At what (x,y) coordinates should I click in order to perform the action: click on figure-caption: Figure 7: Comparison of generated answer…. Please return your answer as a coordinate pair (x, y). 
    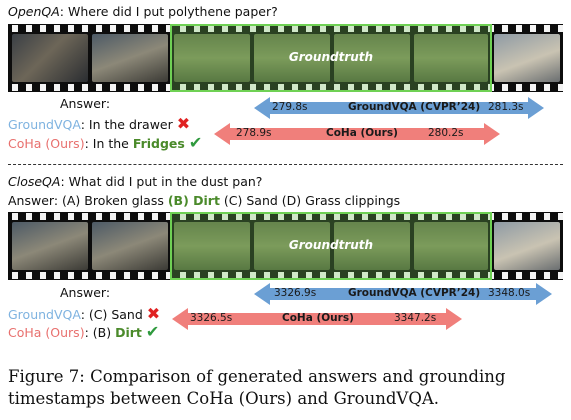
    Looking at the image, I should click on (257, 387).